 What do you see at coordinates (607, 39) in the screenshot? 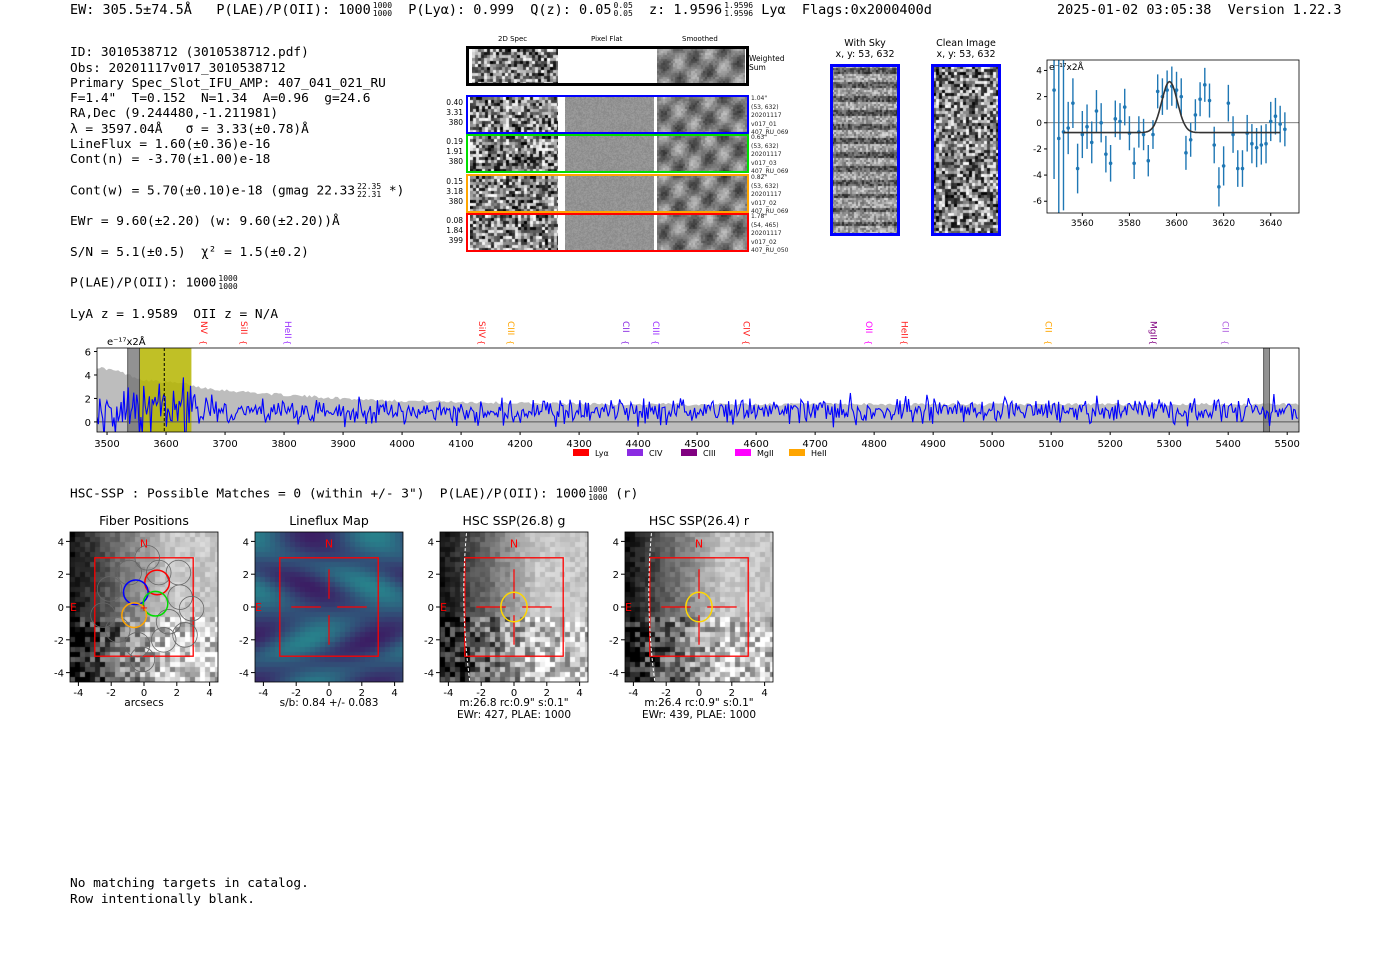
I see `col-header-pixelflat: Pixel Flat` at bounding box center [607, 39].